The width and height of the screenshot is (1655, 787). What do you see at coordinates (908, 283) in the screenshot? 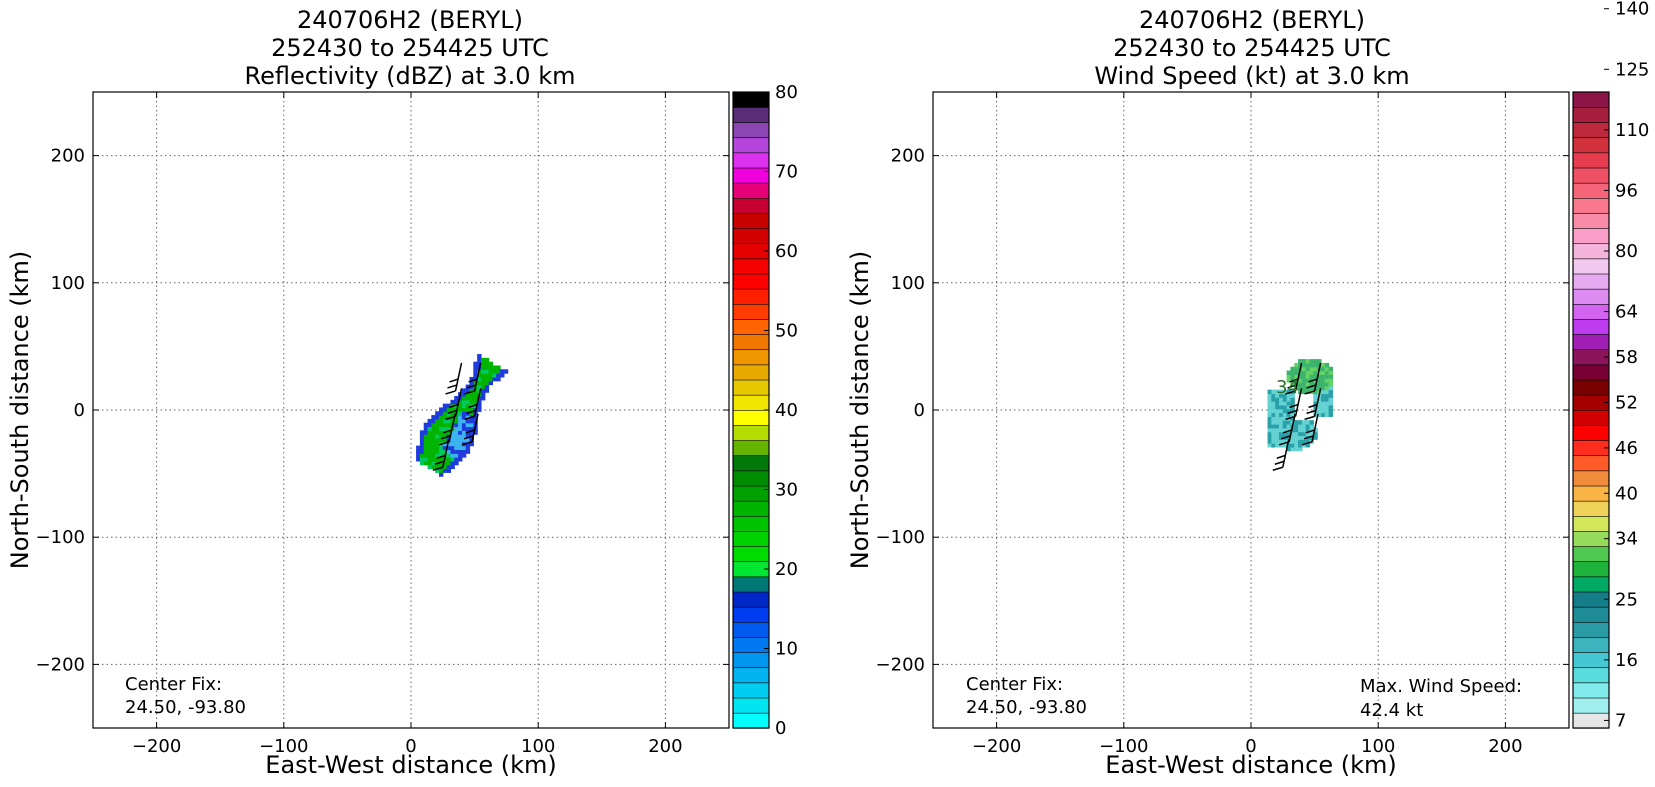
I see `wind-ytick-label: 100` at bounding box center [908, 283].